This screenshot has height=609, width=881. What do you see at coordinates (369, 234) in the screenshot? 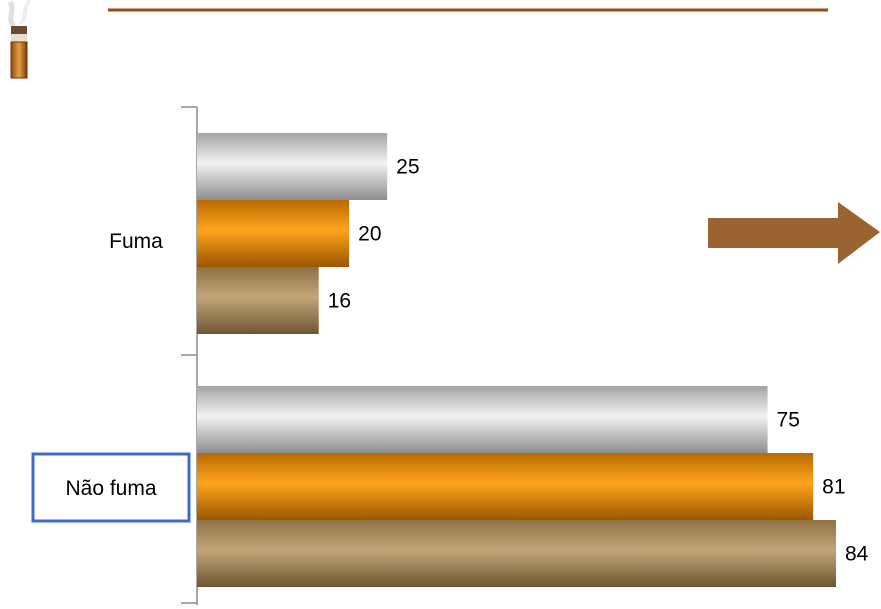
I see `data-label-fuma-series-2: 20` at bounding box center [369, 234].